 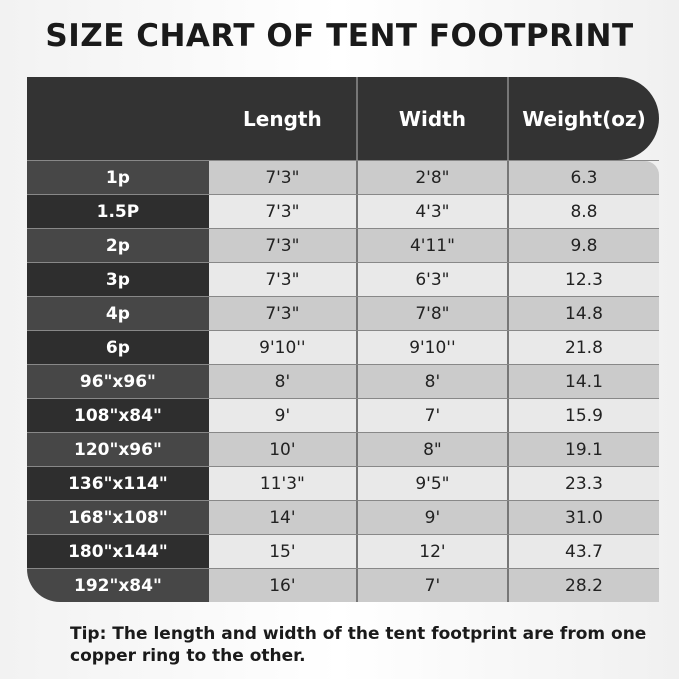 I want to click on weight-cell: 14.1, so click(x=583, y=381).